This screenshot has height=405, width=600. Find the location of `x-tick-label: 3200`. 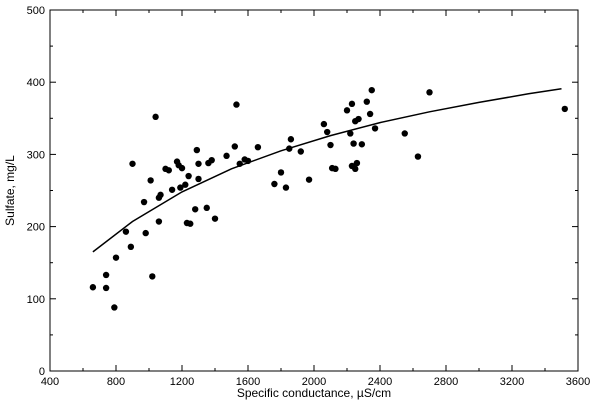

x-tick-label: 3200 is located at coordinates (512, 382).